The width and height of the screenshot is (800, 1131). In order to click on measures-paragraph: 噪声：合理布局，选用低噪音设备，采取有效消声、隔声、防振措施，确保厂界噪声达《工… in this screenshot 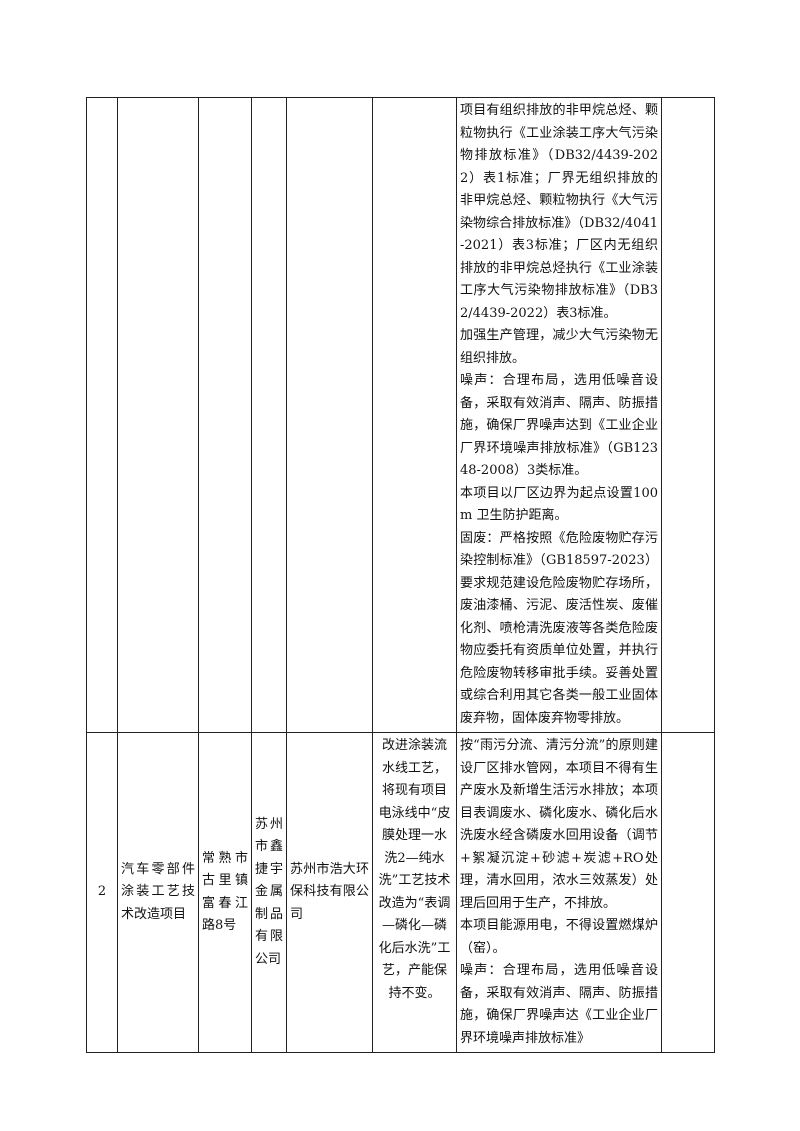, I will do `click(559, 1004)`.